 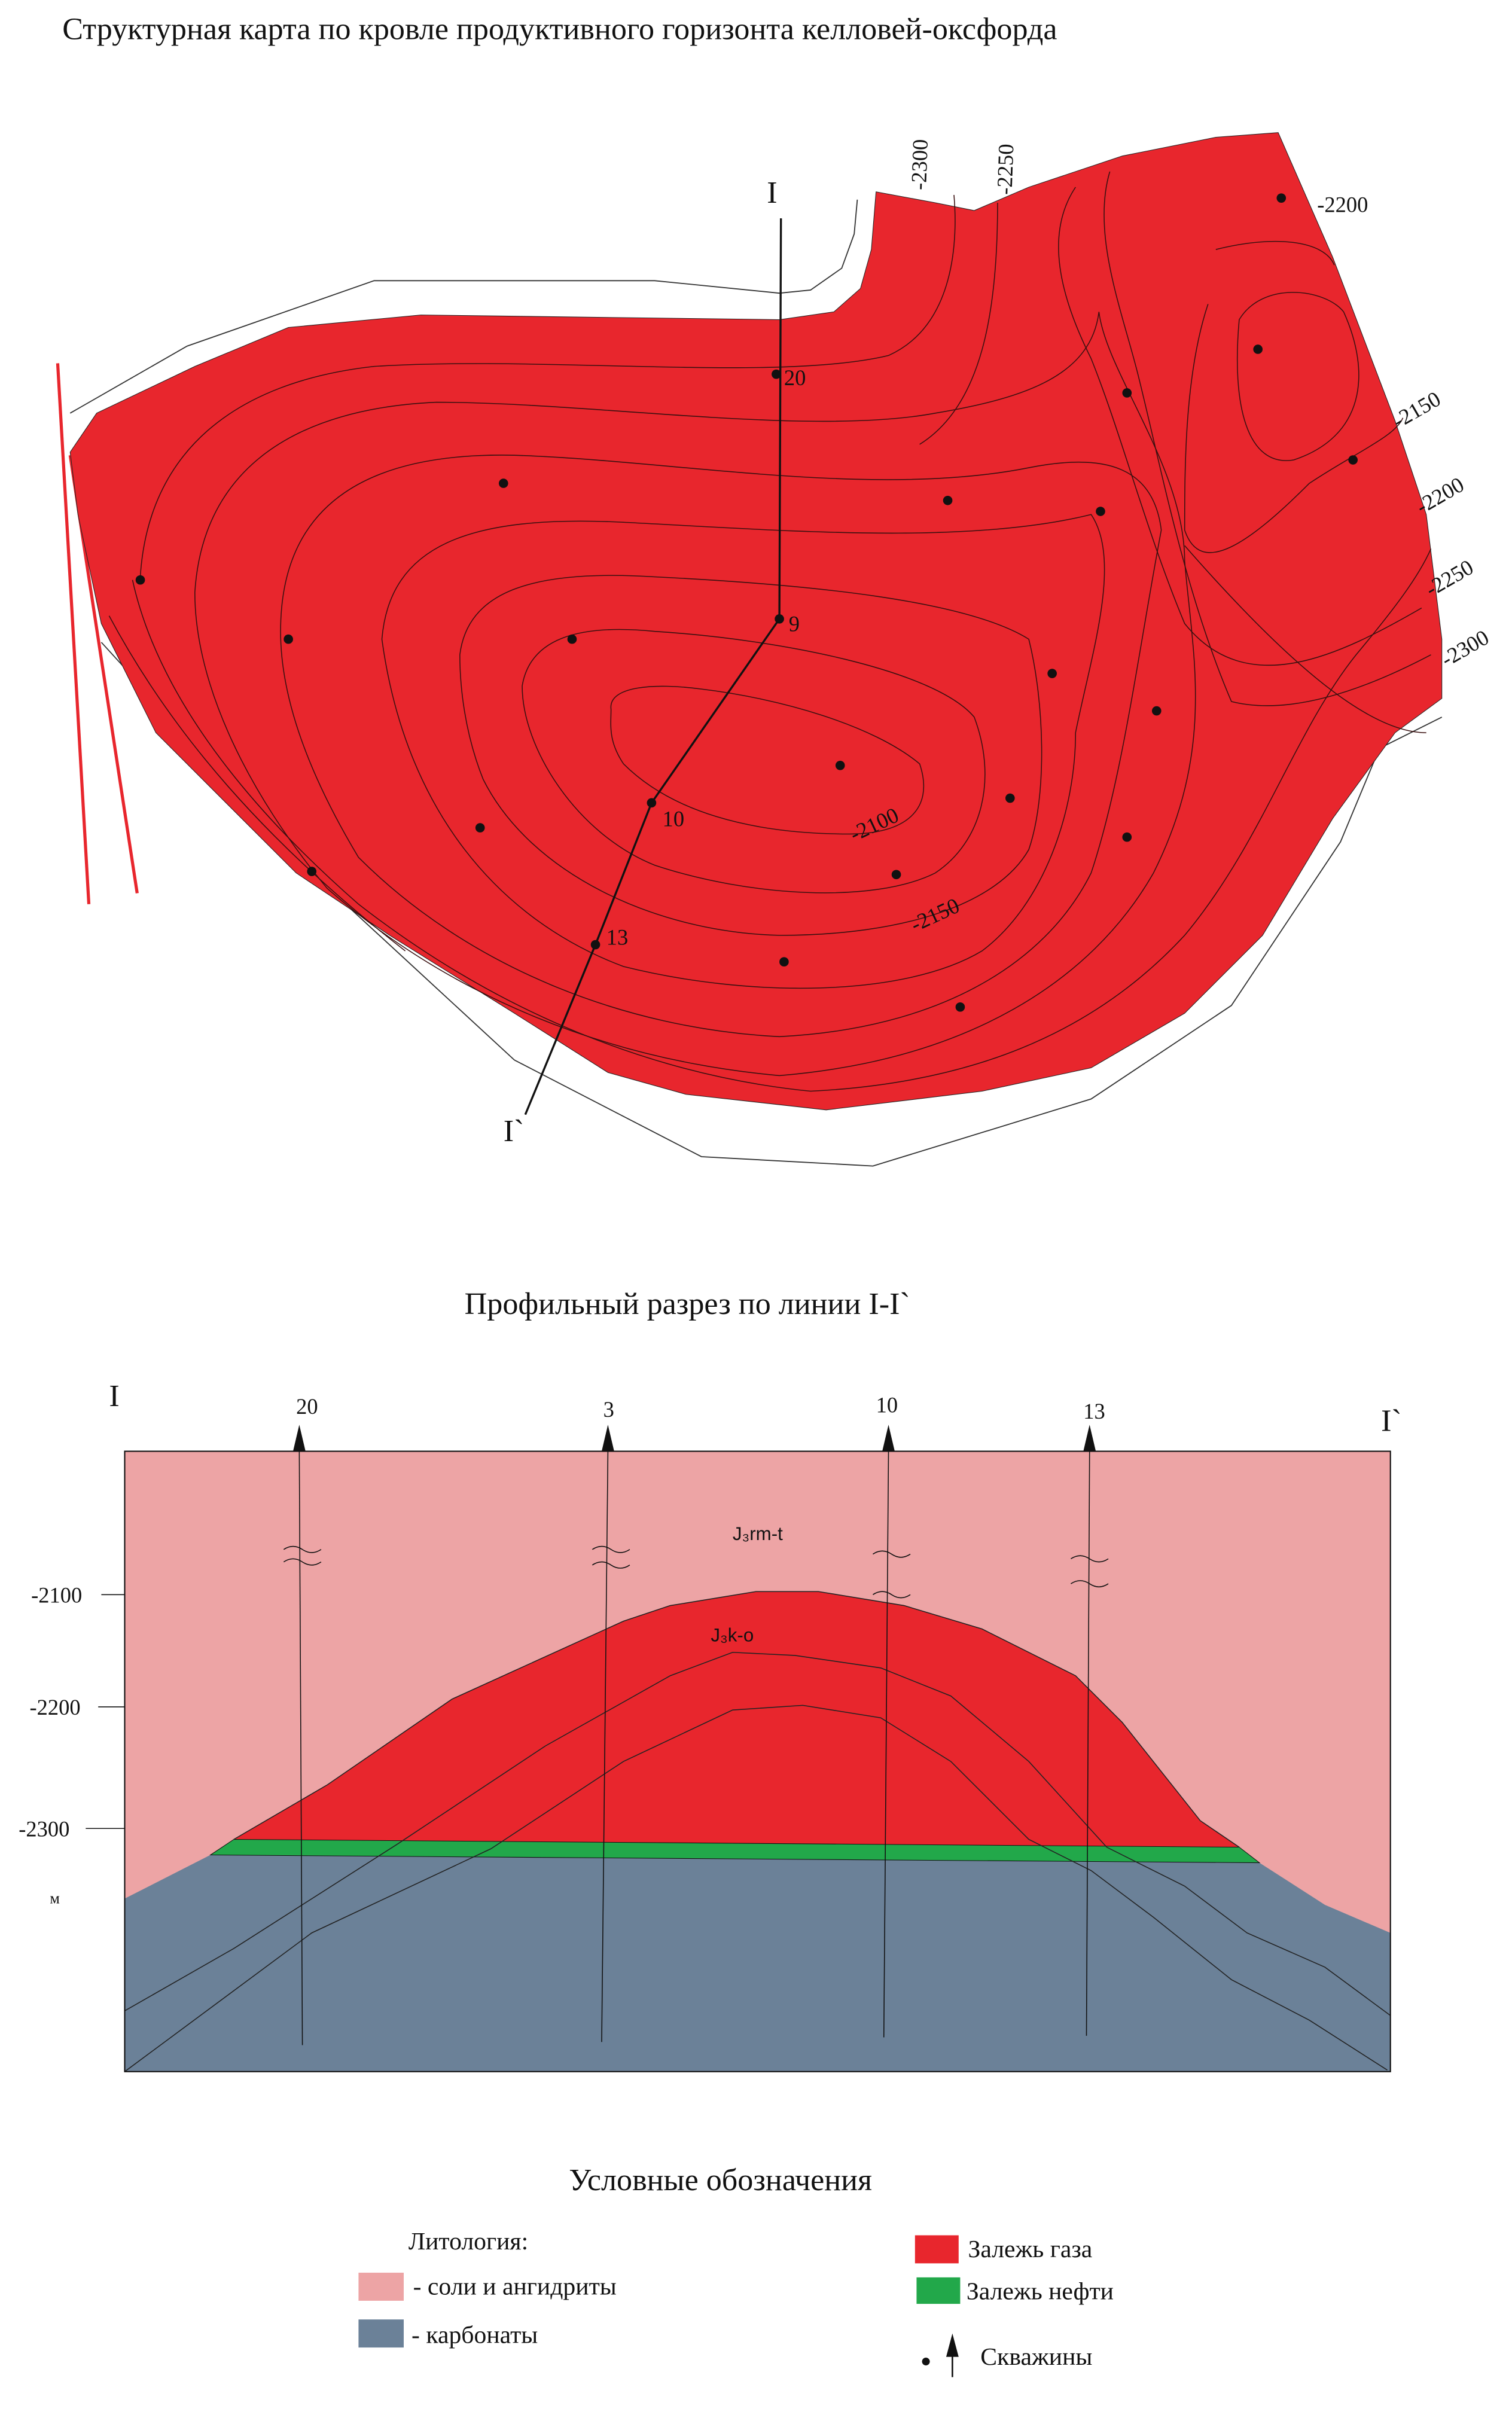 What do you see at coordinates (952, 2345) in the screenshot?
I see `legend-well-arrow-icon` at bounding box center [952, 2345].